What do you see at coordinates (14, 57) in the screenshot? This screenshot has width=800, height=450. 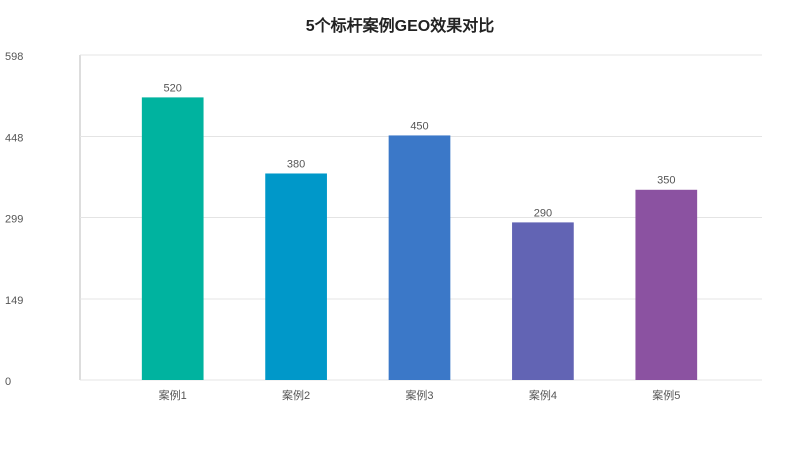 I see `y-tick-label: 598` at bounding box center [14, 57].